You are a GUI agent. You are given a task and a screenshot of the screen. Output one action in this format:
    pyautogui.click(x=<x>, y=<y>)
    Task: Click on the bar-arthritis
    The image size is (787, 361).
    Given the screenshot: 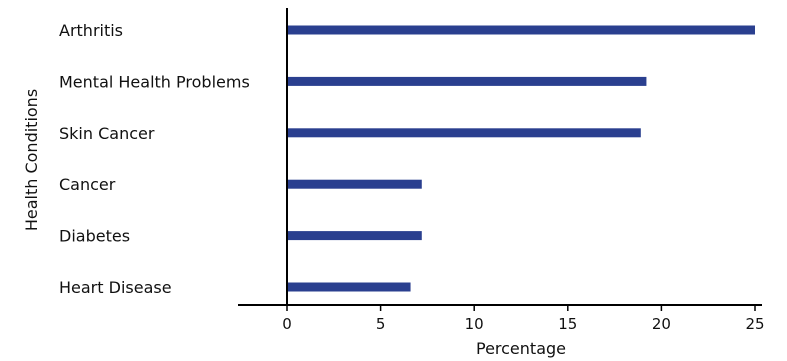 What is the action you would take?
    pyautogui.click(x=521, y=30)
    